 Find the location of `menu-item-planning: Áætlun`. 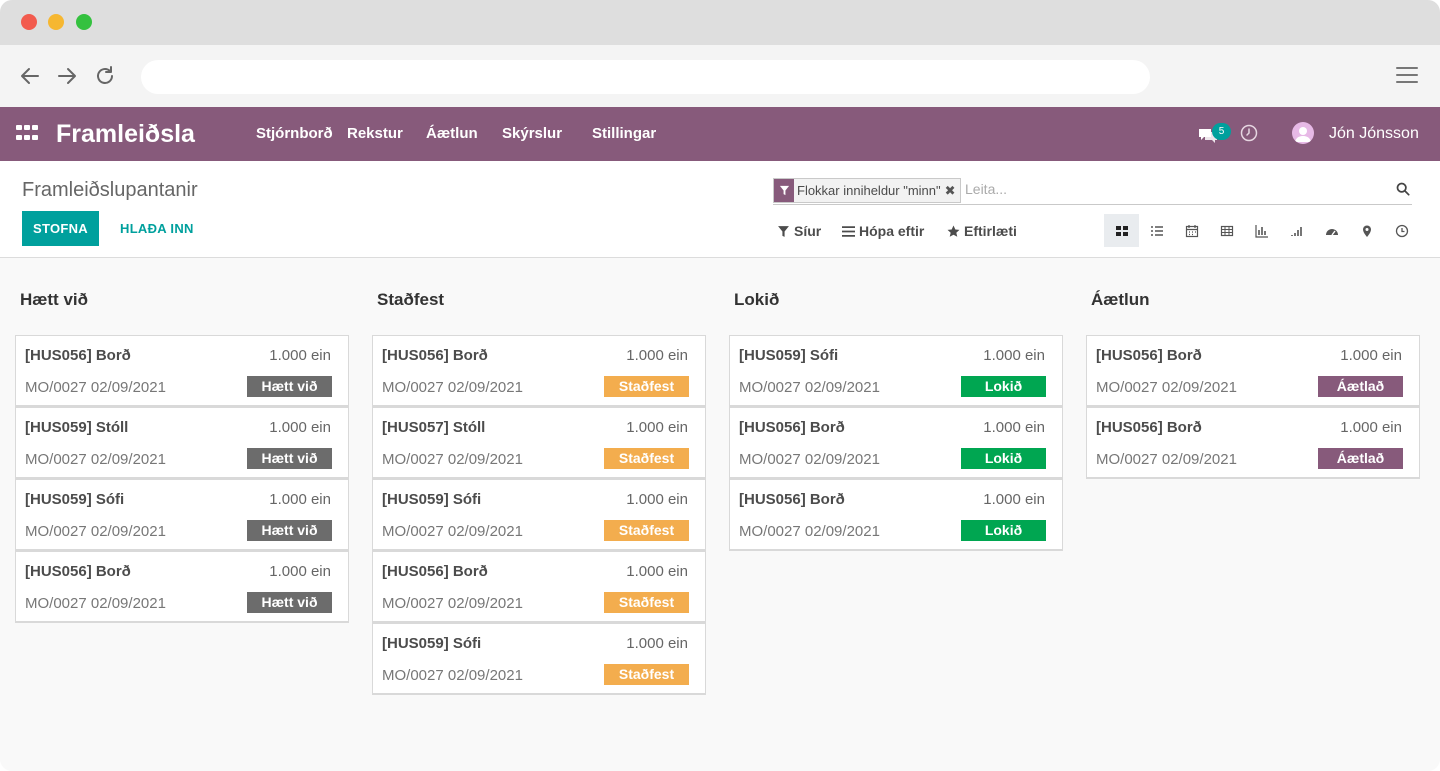

menu-item-planning: Áætlun is located at coordinates (452, 133).